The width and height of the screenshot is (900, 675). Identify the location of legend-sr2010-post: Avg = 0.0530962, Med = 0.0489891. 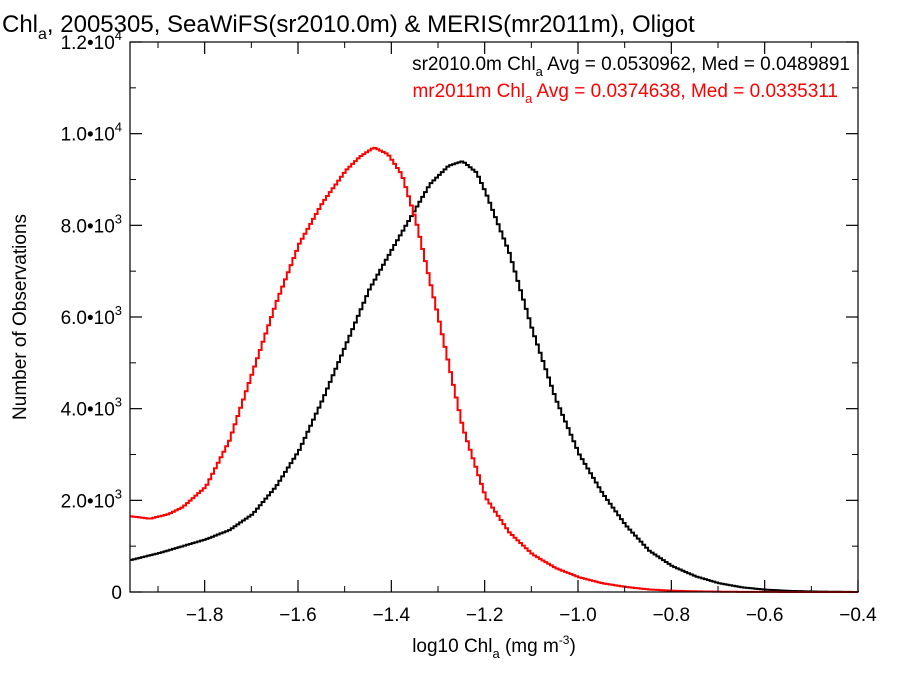
(696, 64).